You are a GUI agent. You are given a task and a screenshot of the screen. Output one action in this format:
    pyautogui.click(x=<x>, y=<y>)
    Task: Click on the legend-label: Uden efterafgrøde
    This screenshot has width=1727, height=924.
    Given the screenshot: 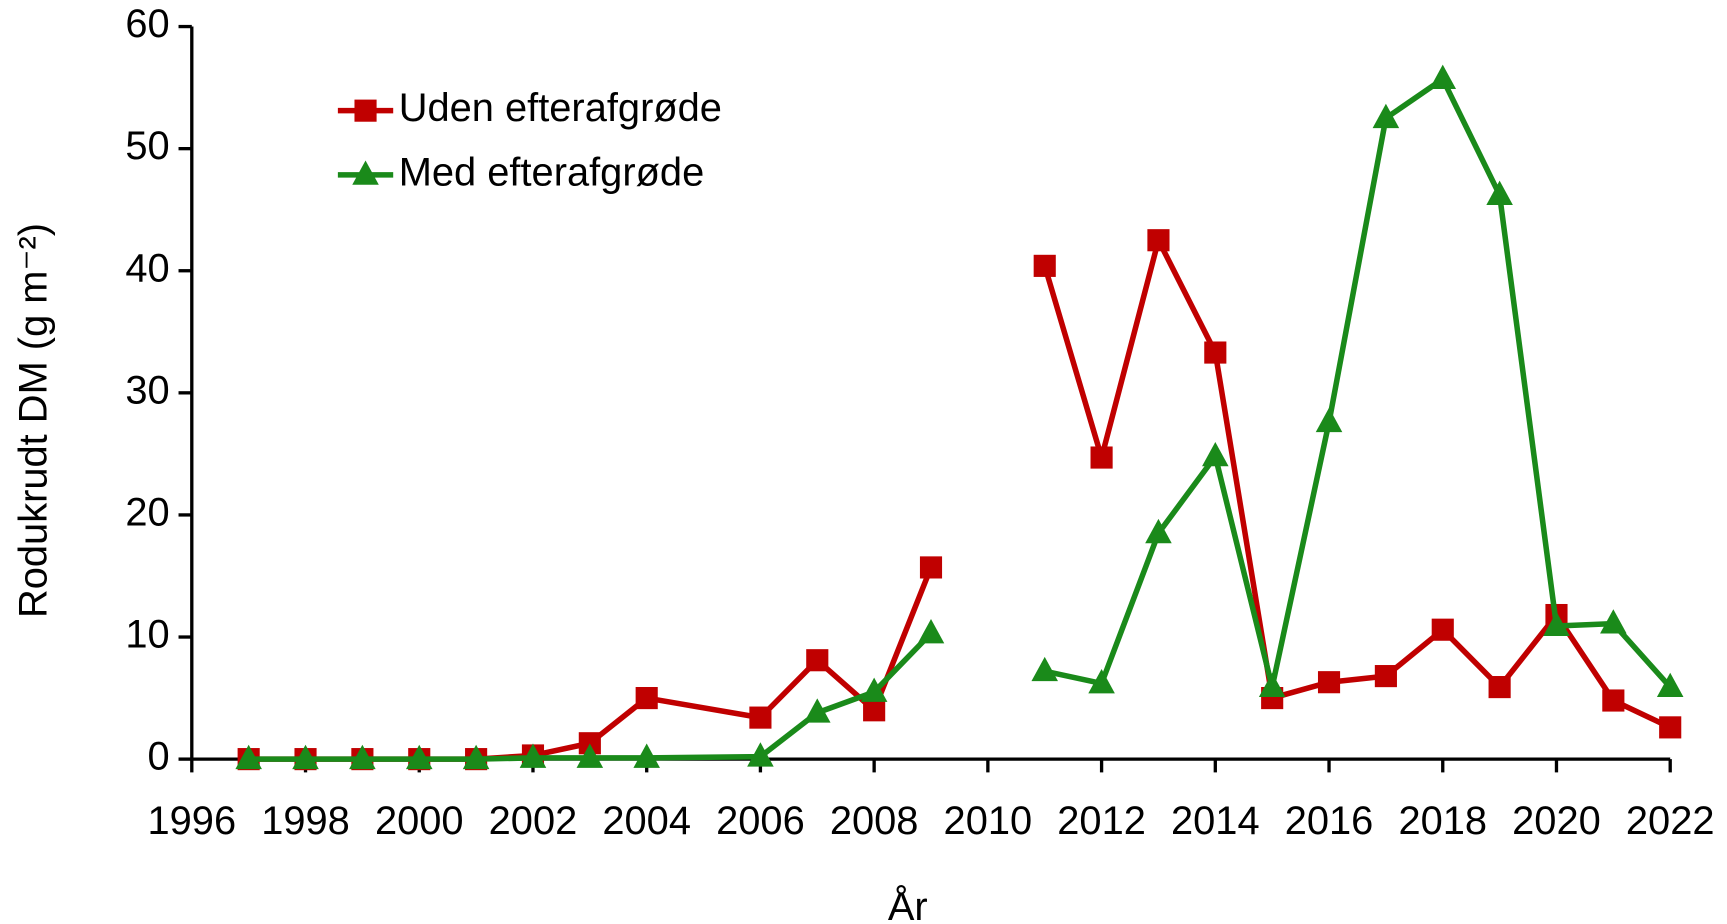 What is the action you would take?
    pyautogui.click(x=560, y=108)
    